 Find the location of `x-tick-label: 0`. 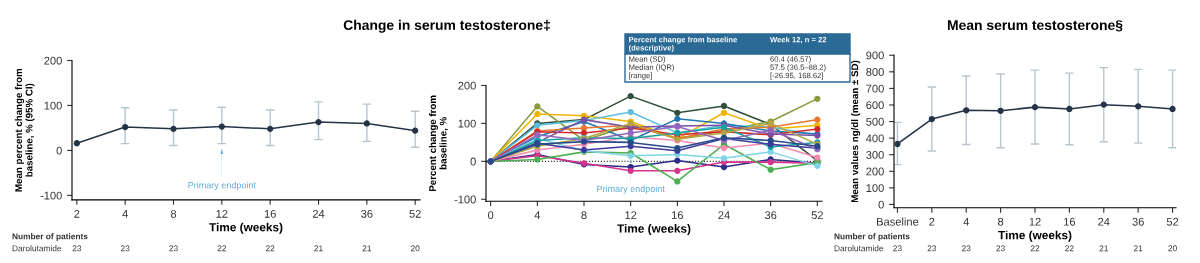

x-tick-label: 0 is located at coordinates (491, 215).